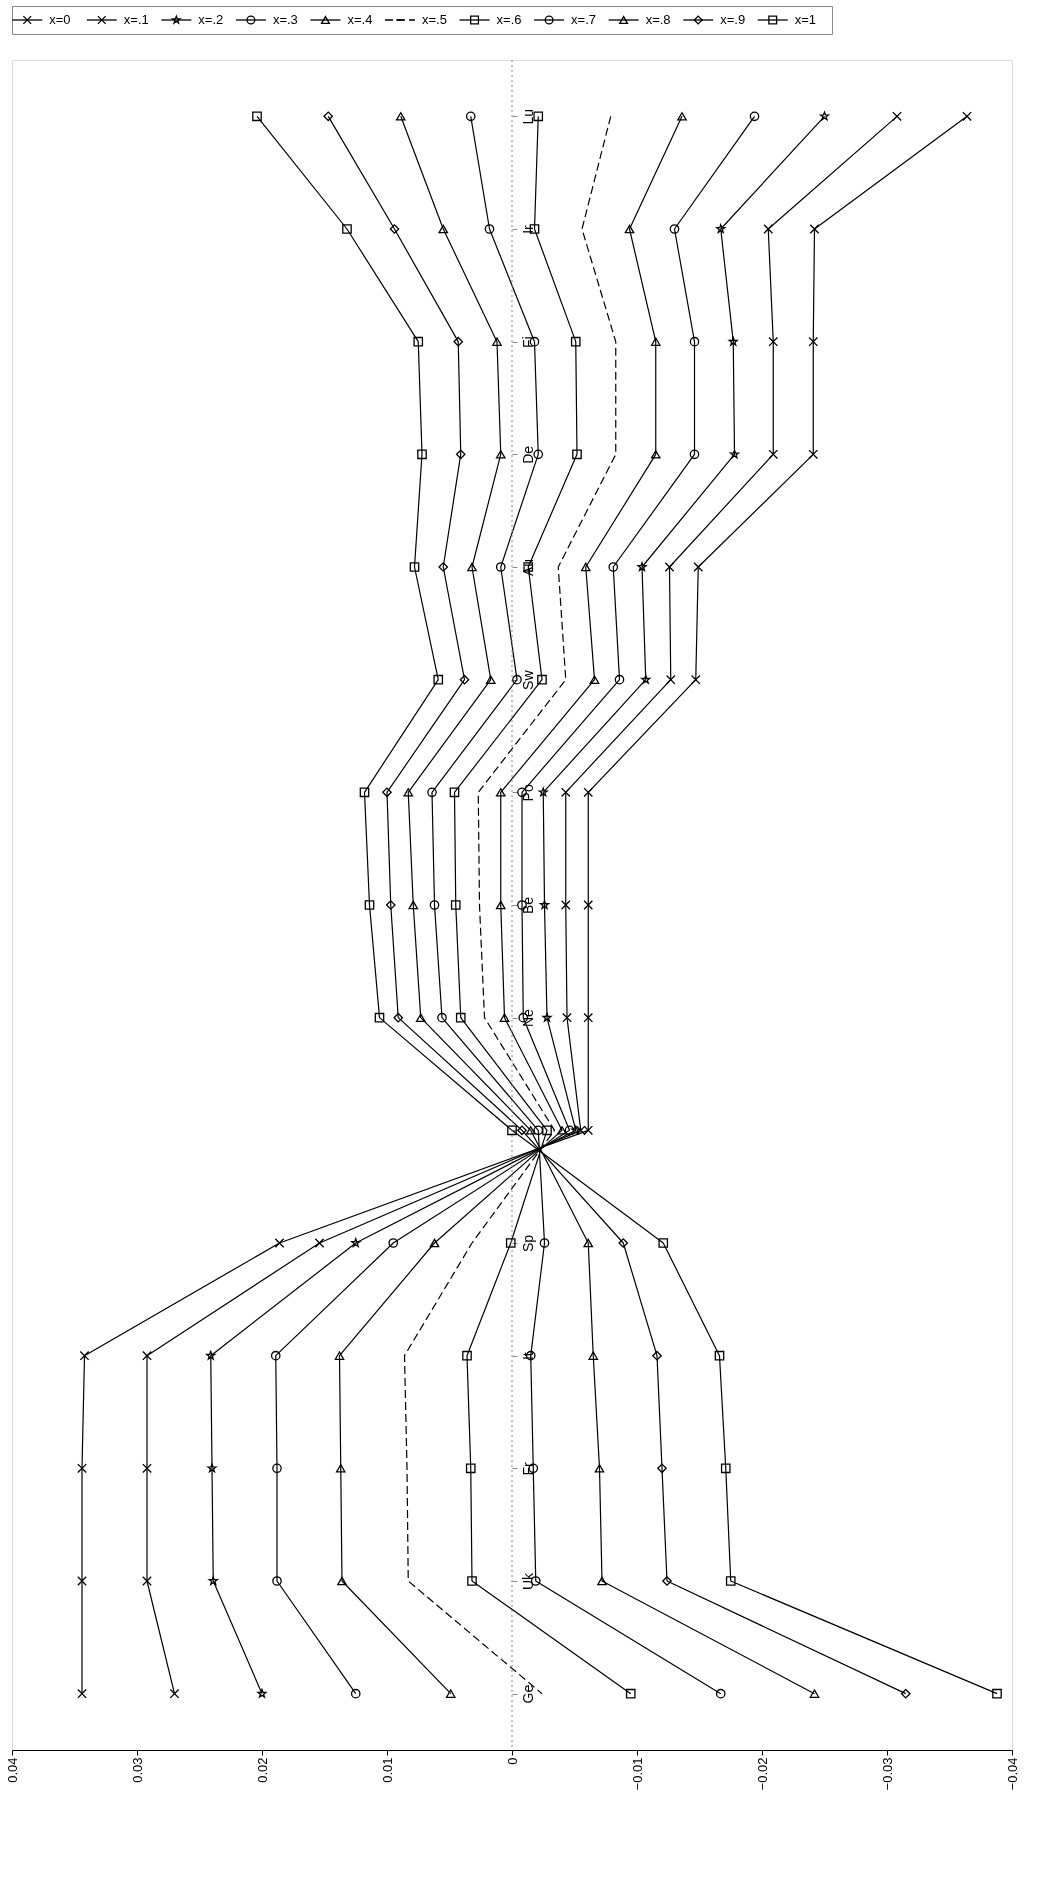 The image size is (1052, 1879). I want to click on y-tick-label: It, so click(527, 1356).